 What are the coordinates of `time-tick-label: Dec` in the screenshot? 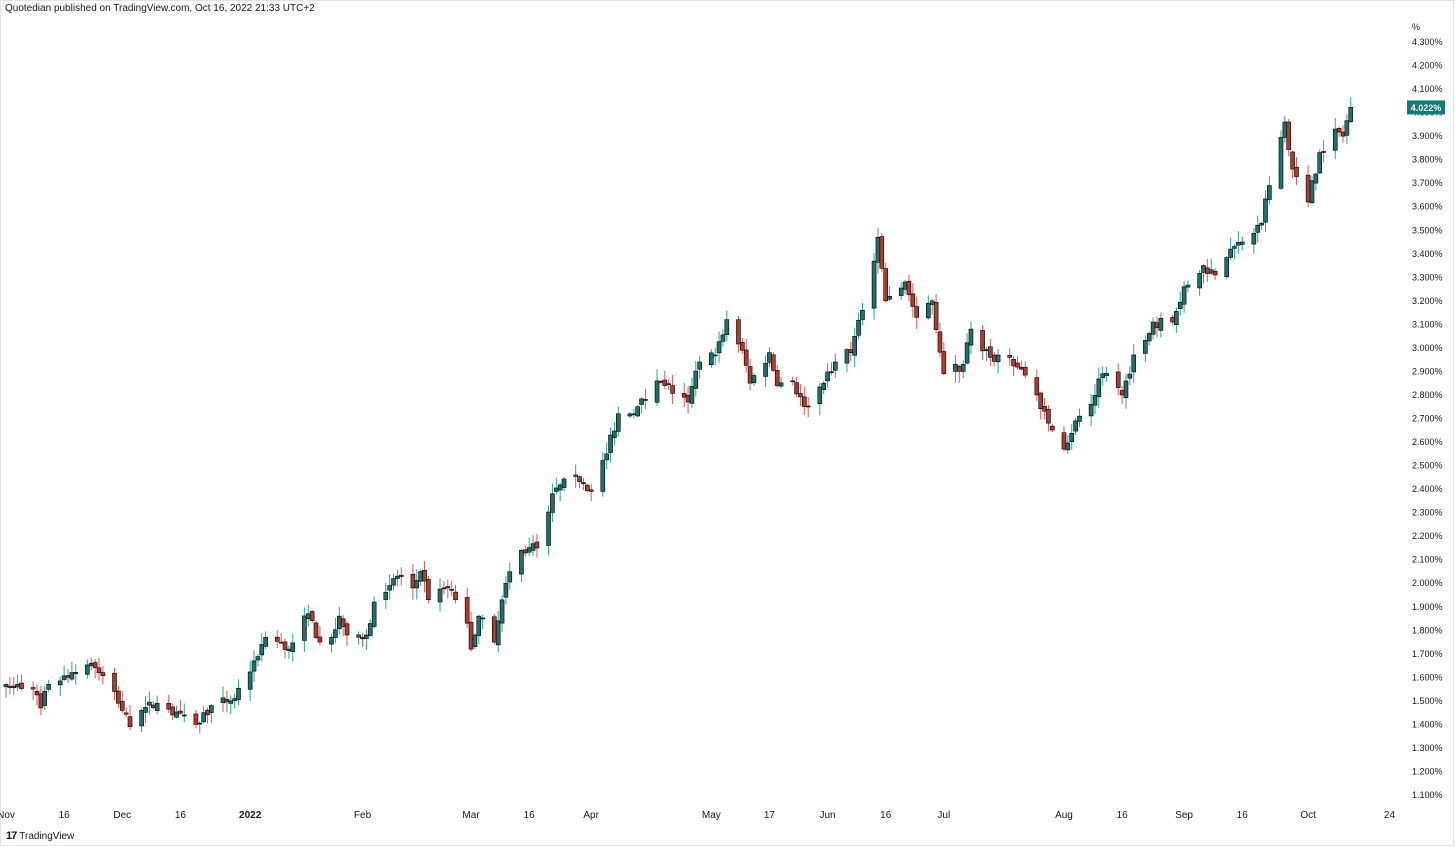 It's located at (122, 815).